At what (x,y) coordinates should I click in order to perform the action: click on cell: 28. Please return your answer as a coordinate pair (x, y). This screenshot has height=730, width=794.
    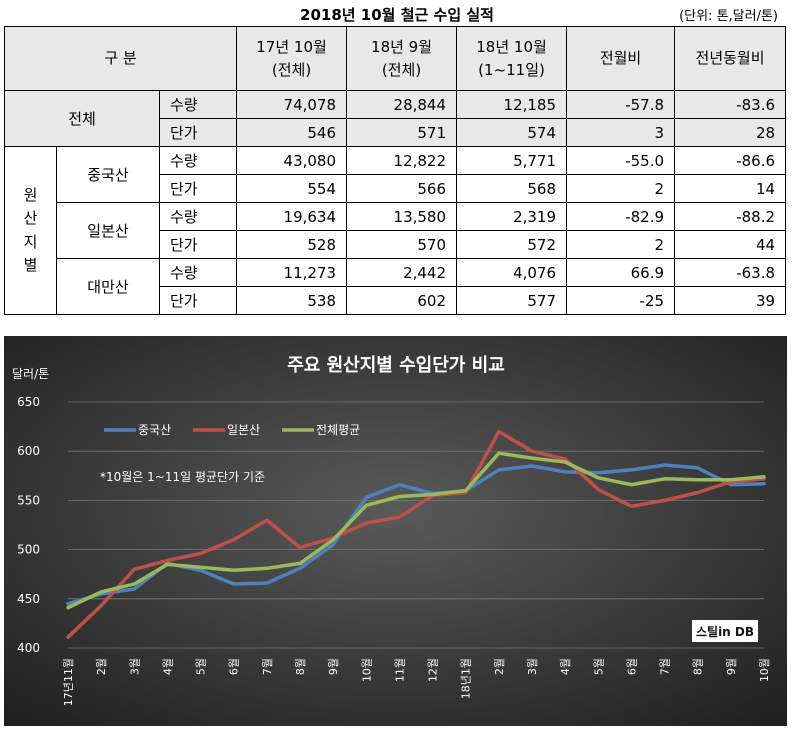
    Looking at the image, I should click on (730, 132).